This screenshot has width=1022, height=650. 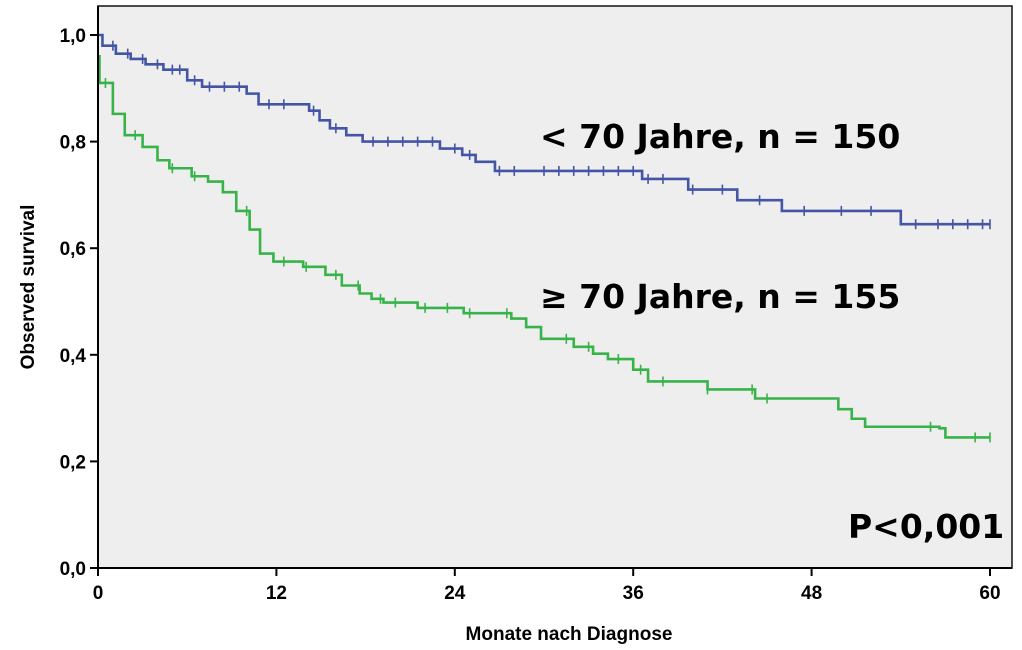 What do you see at coordinates (73, 36) in the screenshot?
I see `y-tick-label: 1,0` at bounding box center [73, 36].